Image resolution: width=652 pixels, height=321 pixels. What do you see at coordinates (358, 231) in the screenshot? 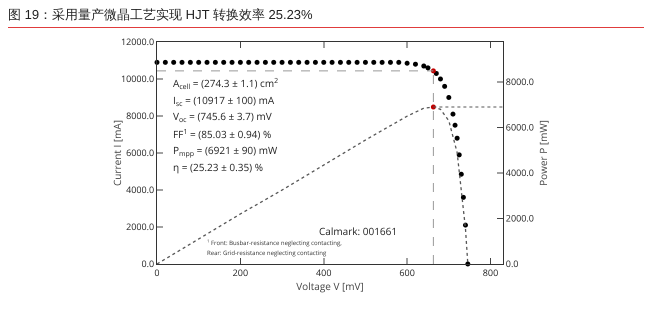
I see `annotation: Calmark: 001661` at bounding box center [358, 231].